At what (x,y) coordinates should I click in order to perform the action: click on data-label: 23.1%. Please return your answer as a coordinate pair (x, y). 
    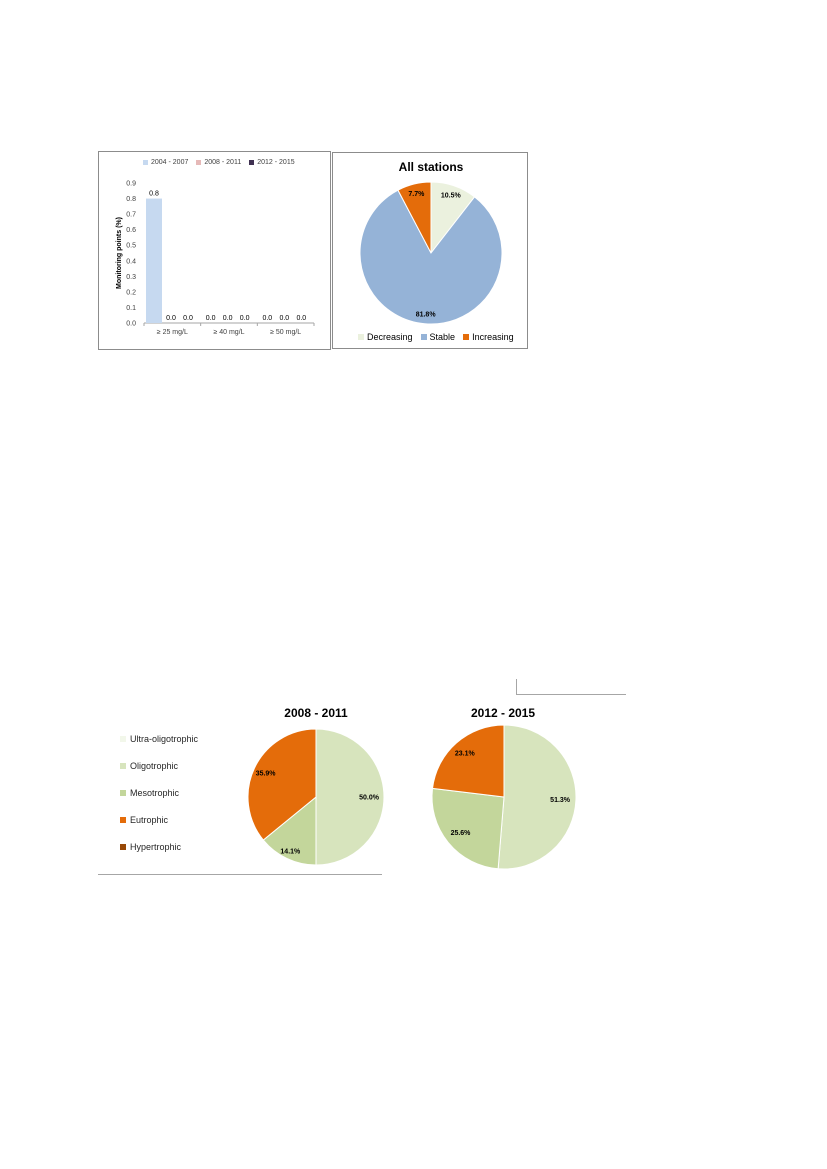
    Looking at the image, I should click on (465, 753).